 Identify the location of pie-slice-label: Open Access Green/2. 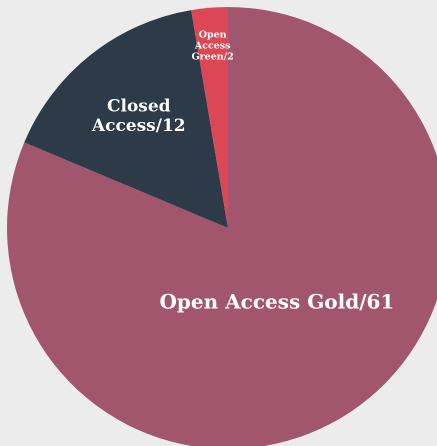
(213, 46).